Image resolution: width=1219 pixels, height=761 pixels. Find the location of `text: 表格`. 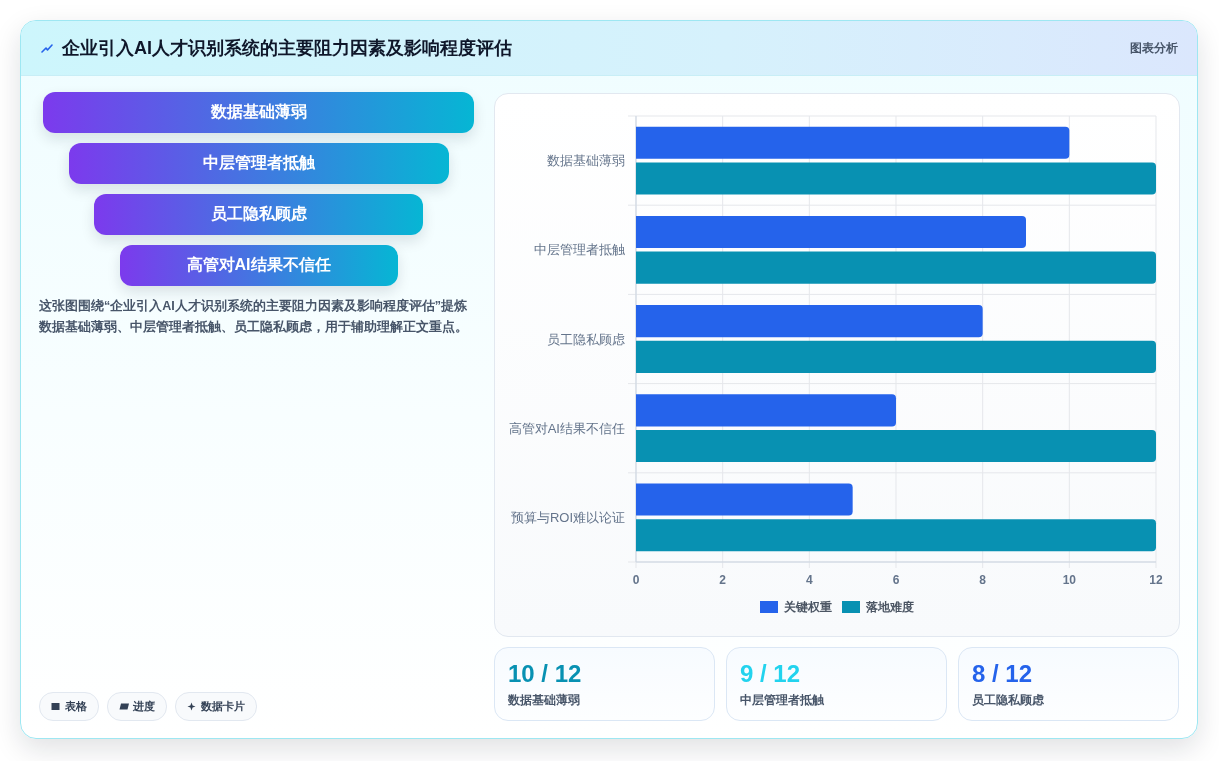

text: 表格 is located at coordinates (76, 706).